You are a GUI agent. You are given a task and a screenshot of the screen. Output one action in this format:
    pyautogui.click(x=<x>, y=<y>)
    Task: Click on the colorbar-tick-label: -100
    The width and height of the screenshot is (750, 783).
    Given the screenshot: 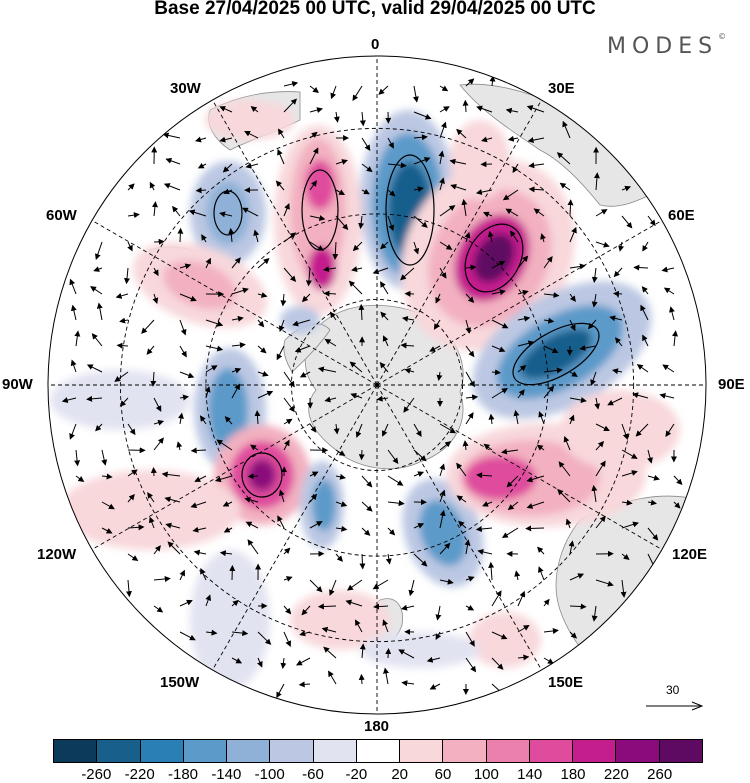 What is the action you would take?
    pyautogui.click(x=269, y=774)
    